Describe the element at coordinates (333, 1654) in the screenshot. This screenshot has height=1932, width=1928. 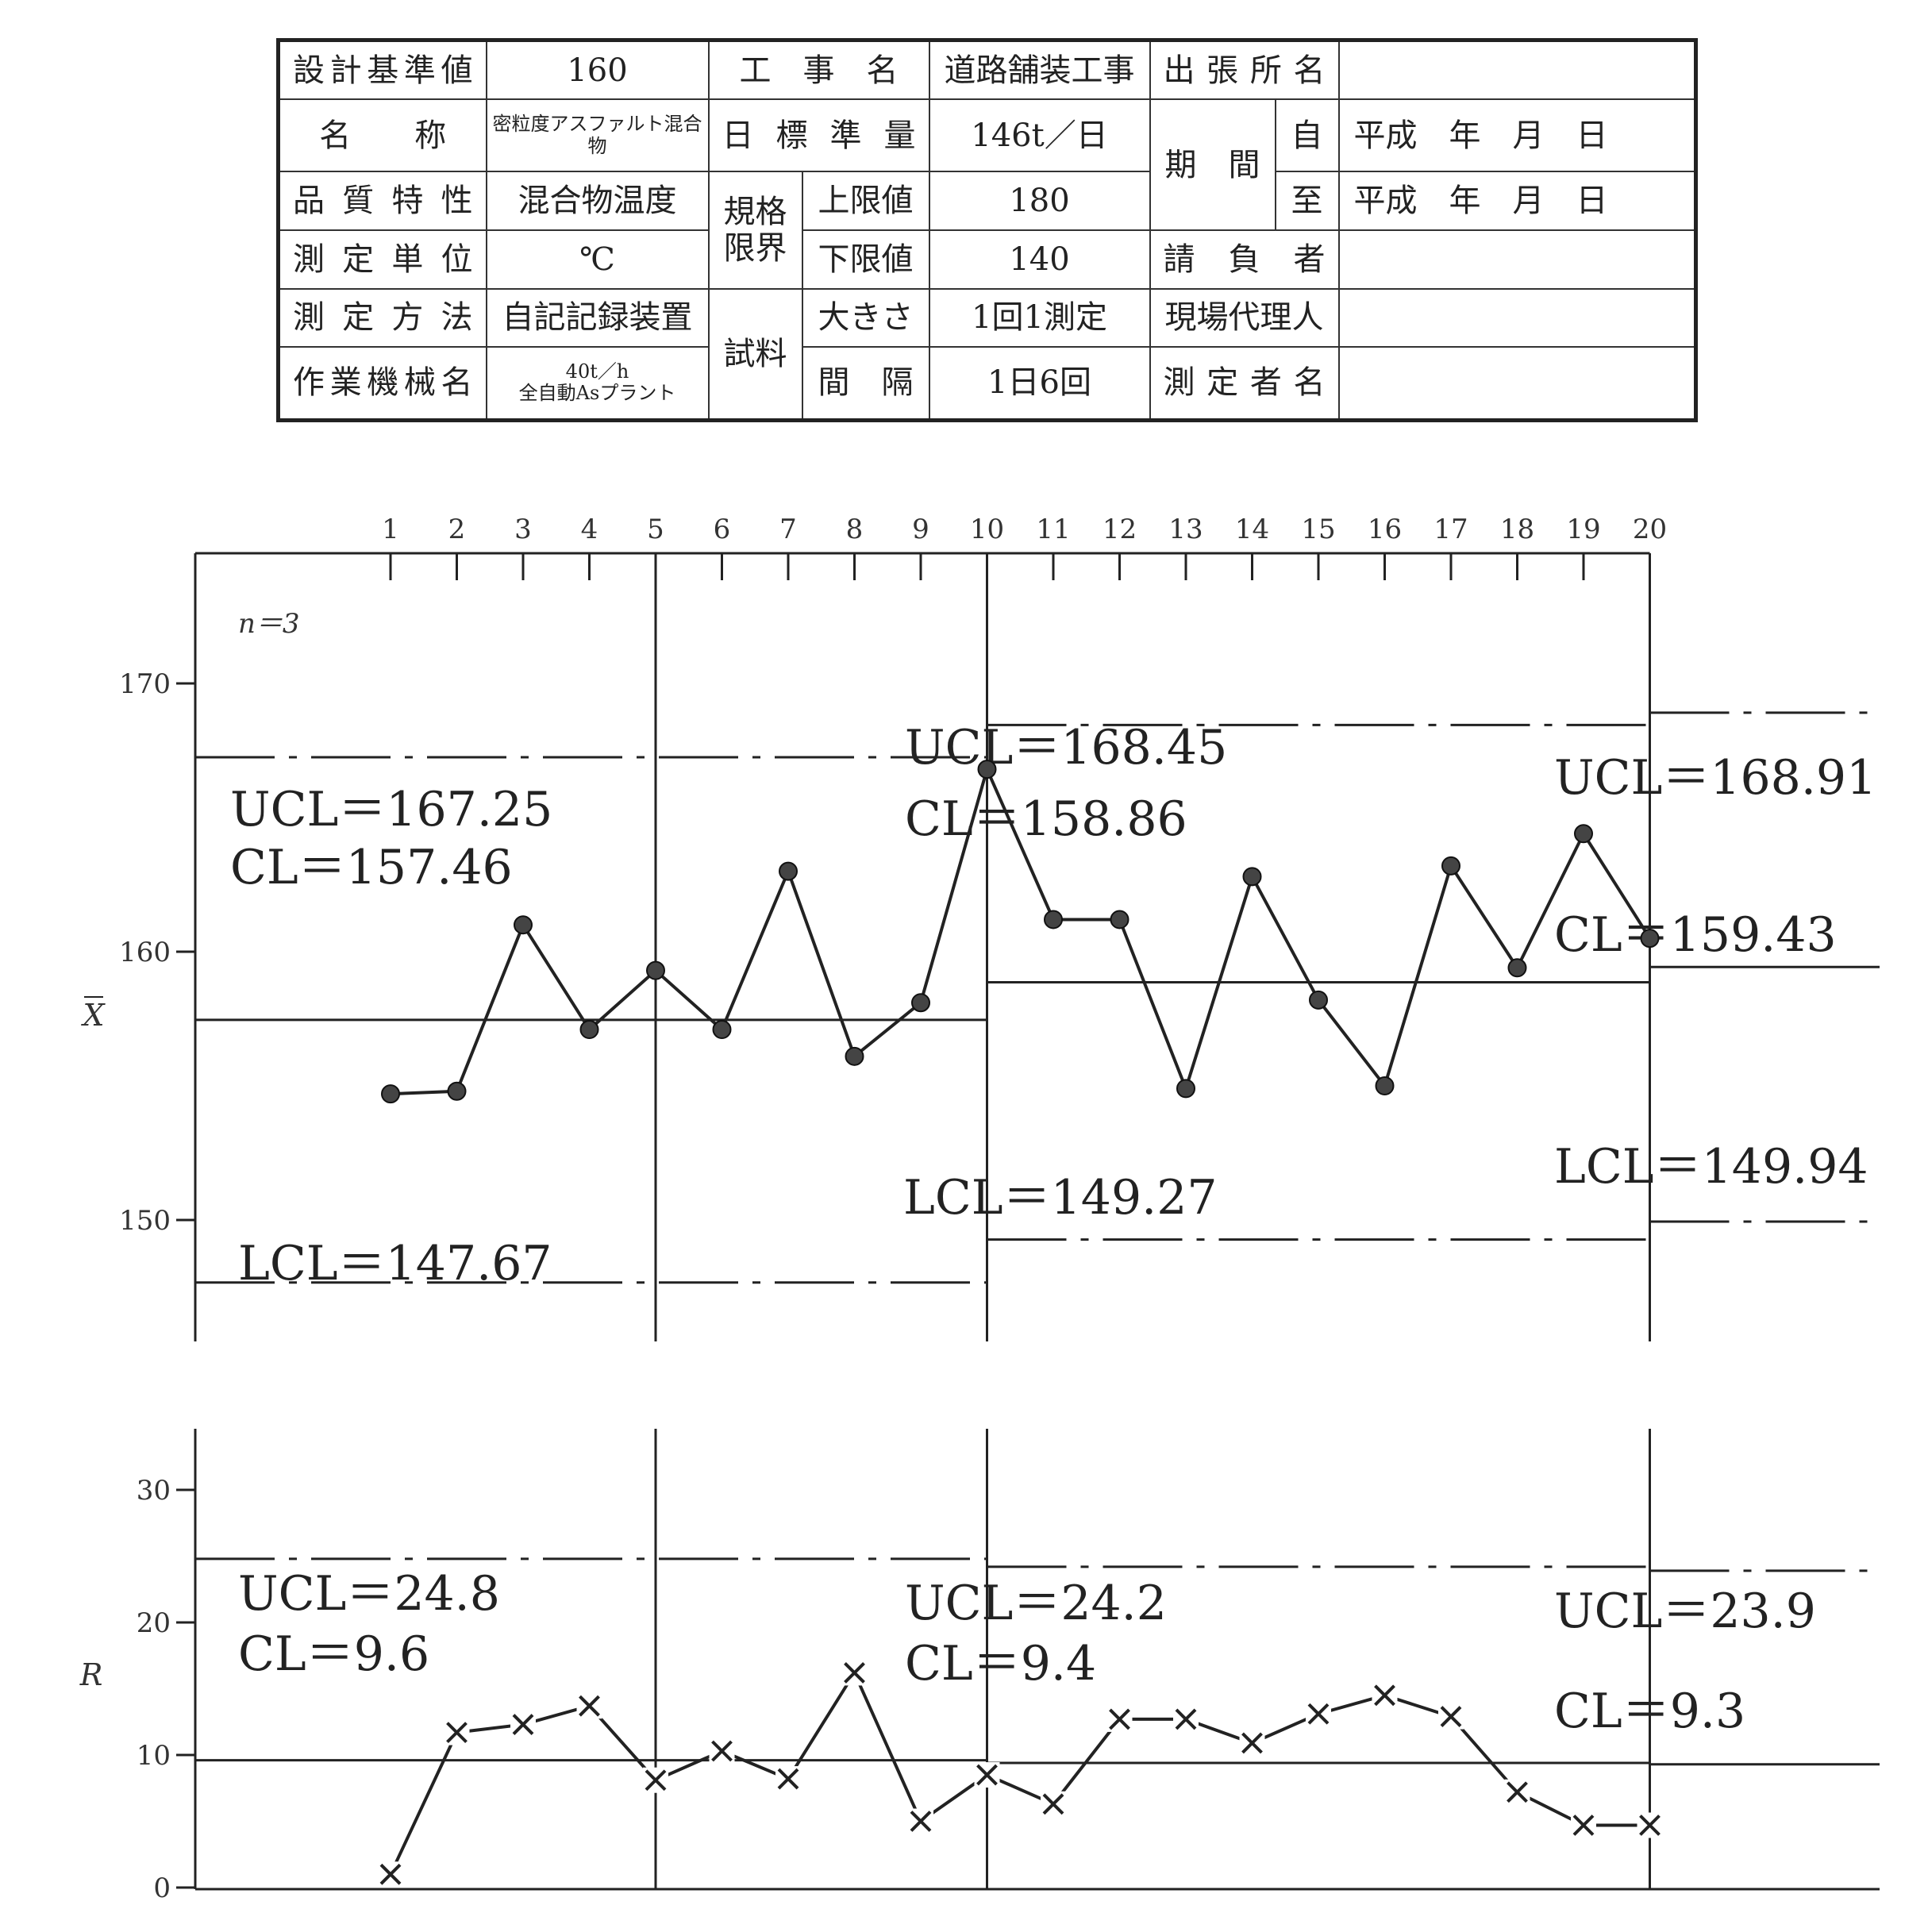
I see `range-cl-label: CL＝9.6` at that location.